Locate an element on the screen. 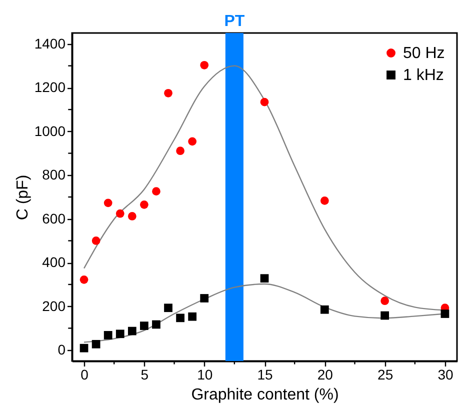 The image size is (474, 410). y-tick-label: 1200 is located at coordinates (50, 87).